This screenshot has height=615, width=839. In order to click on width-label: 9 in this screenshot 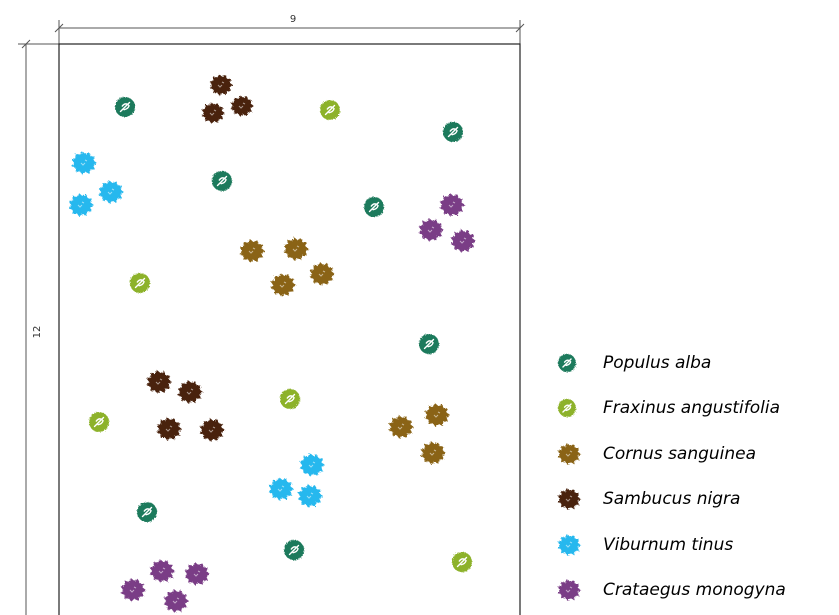, I will do `click(293, 19)`.